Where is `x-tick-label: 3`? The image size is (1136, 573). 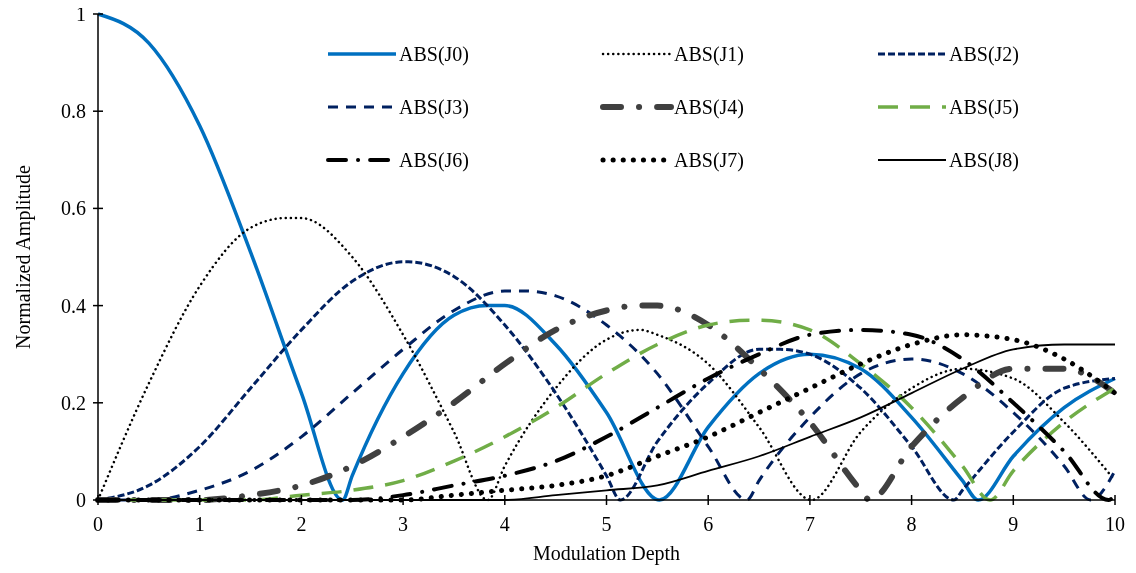
x-tick-label: 3 is located at coordinates (403, 524).